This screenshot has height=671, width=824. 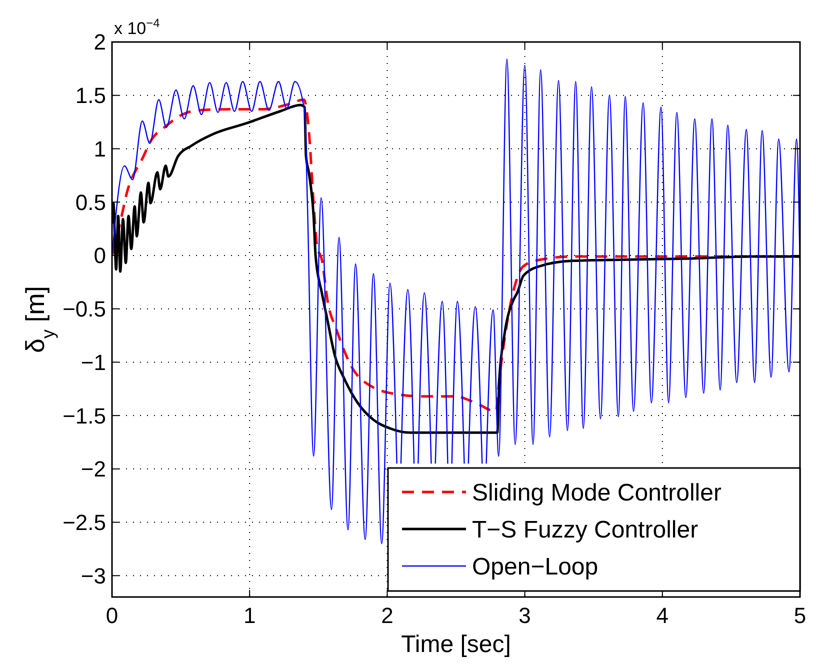 I want to click on y-tick-label: −3, so click(x=93, y=575).